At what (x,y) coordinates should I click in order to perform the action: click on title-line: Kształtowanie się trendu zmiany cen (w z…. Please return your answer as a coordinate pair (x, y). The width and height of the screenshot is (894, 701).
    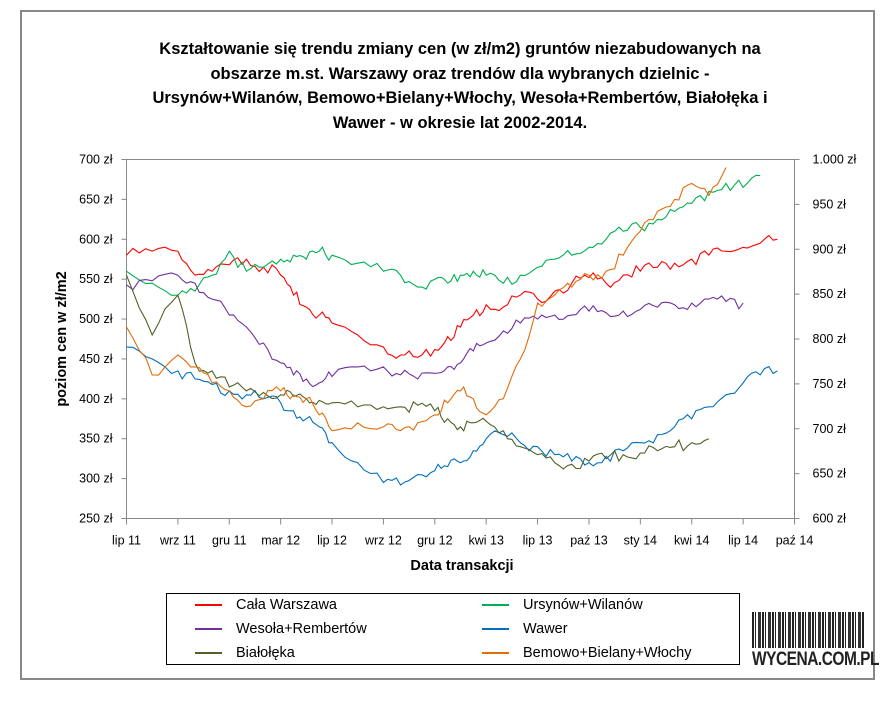
    Looking at the image, I should click on (460, 49).